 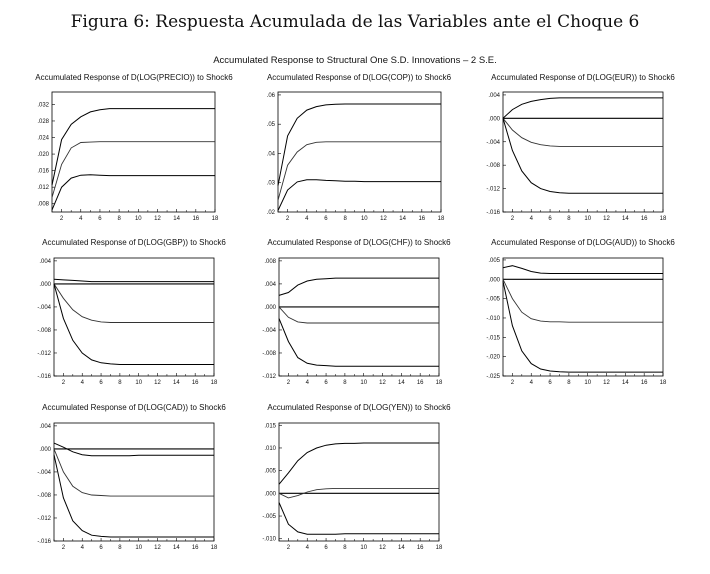 What do you see at coordinates (44, 354) in the screenshot?
I see `y-tick-label: -.012` at bounding box center [44, 354].